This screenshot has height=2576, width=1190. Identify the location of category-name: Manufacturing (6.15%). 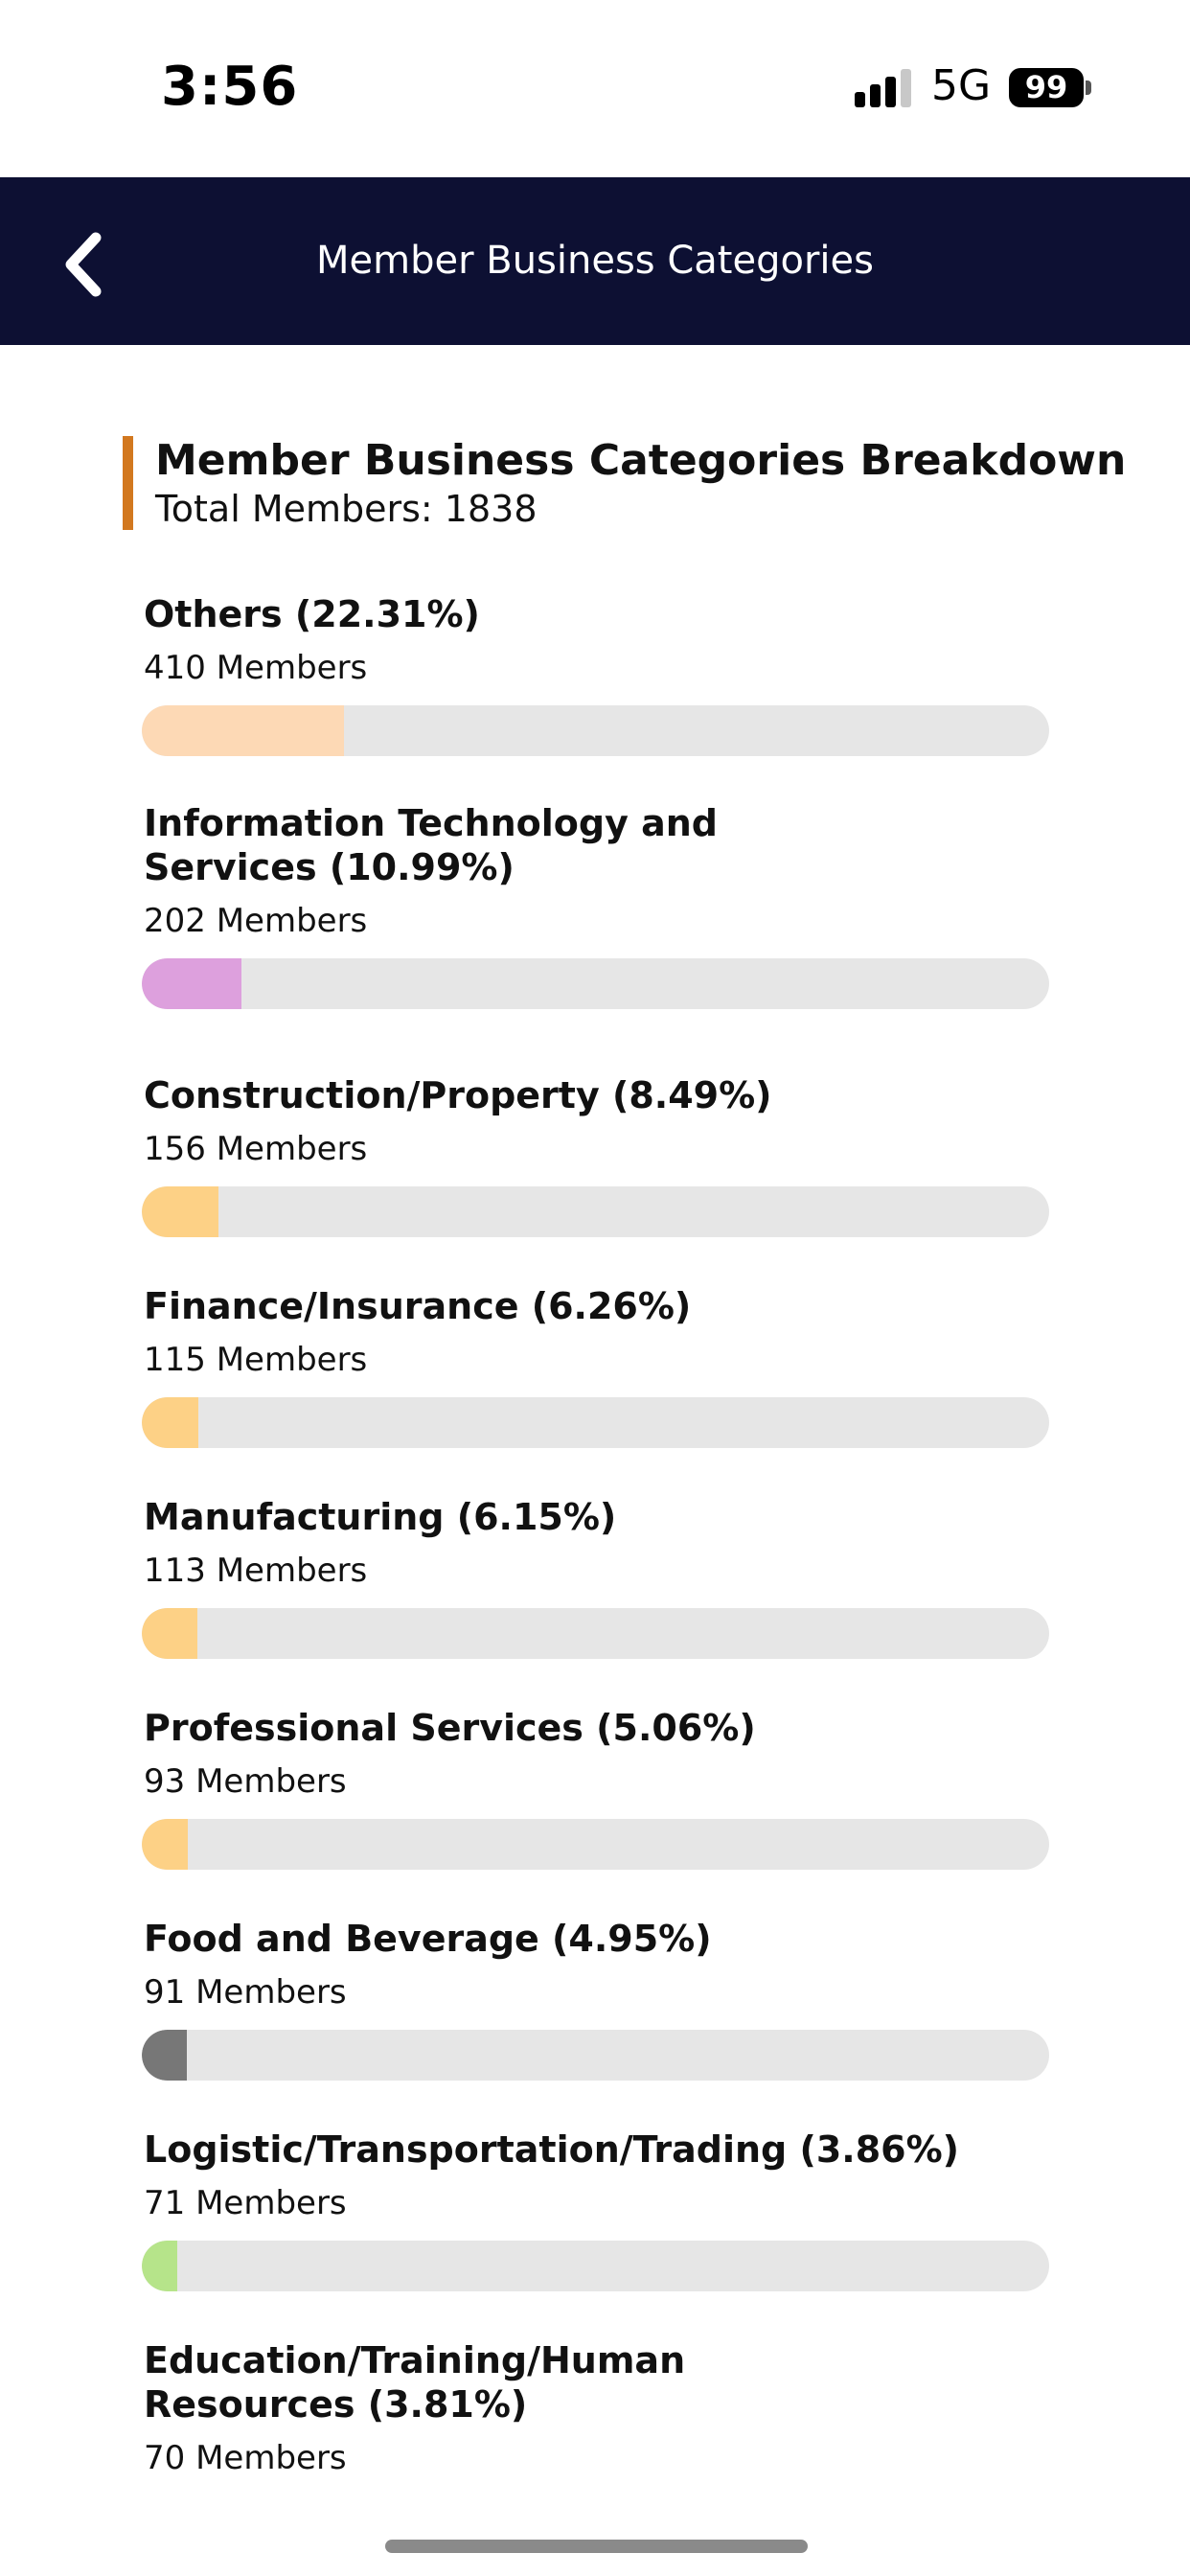
(381, 1517).